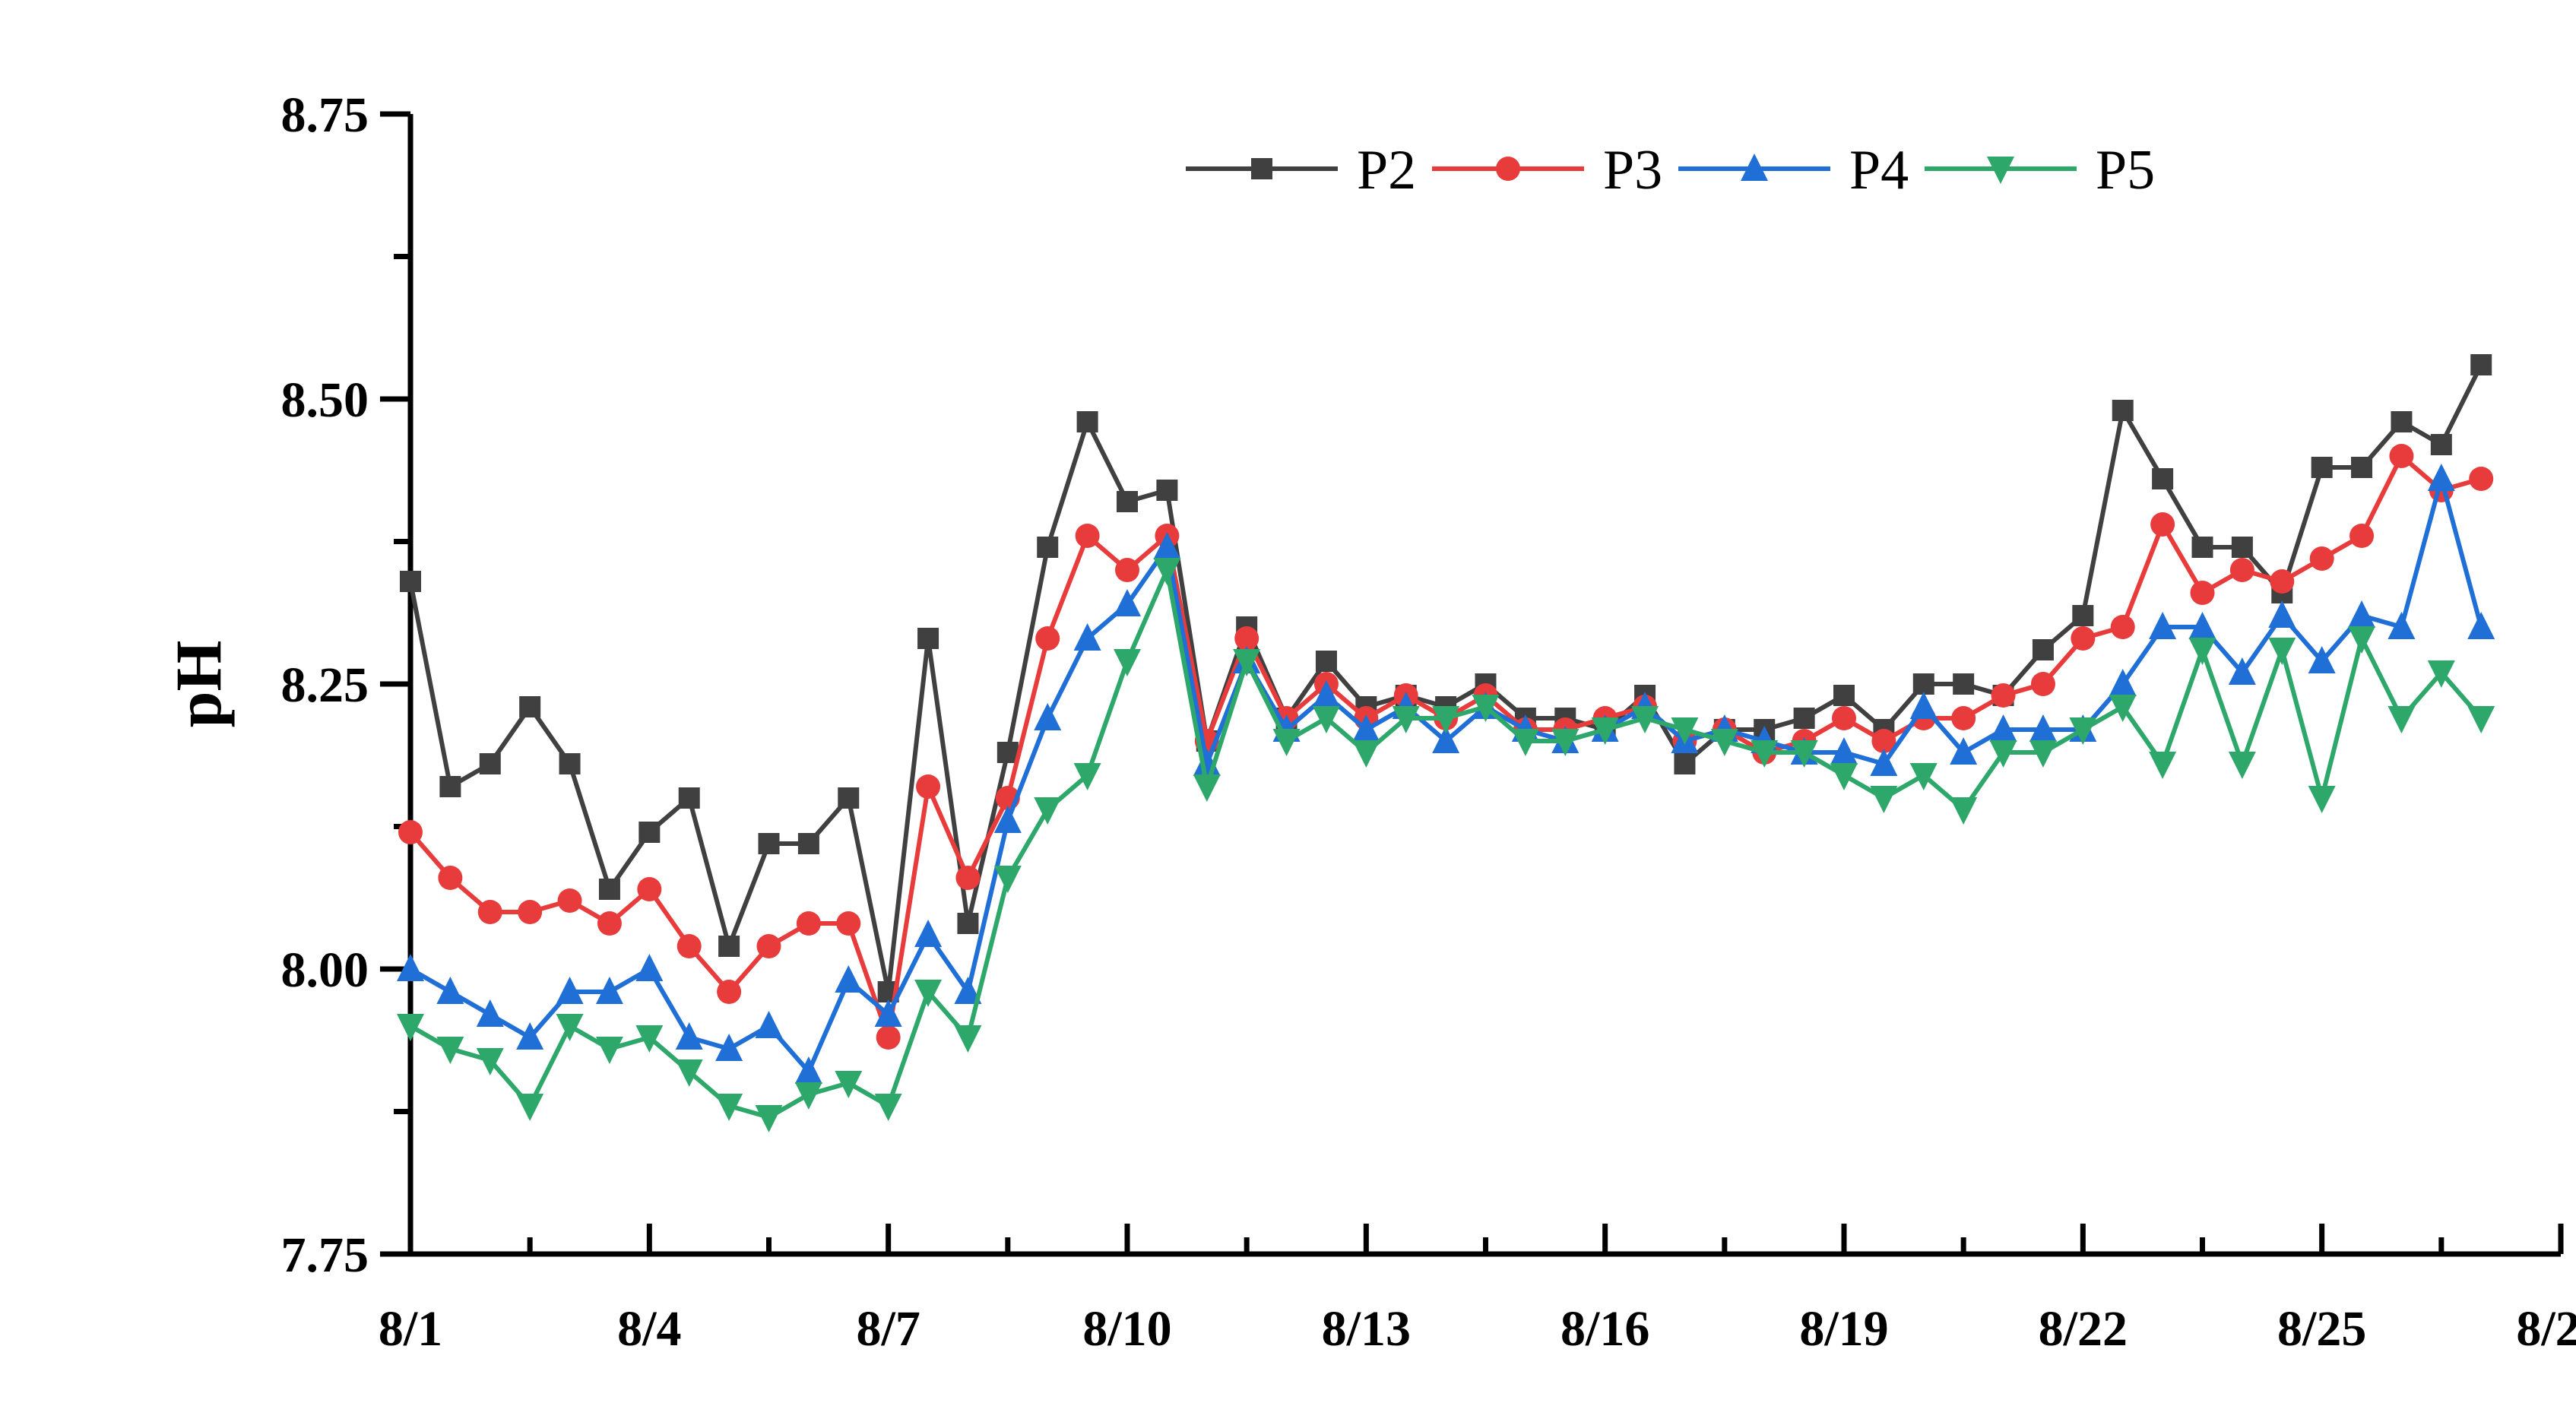 The width and height of the screenshot is (2576, 1403). What do you see at coordinates (325, 400) in the screenshot?
I see `y-tick-label: 8.50` at bounding box center [325, 400].